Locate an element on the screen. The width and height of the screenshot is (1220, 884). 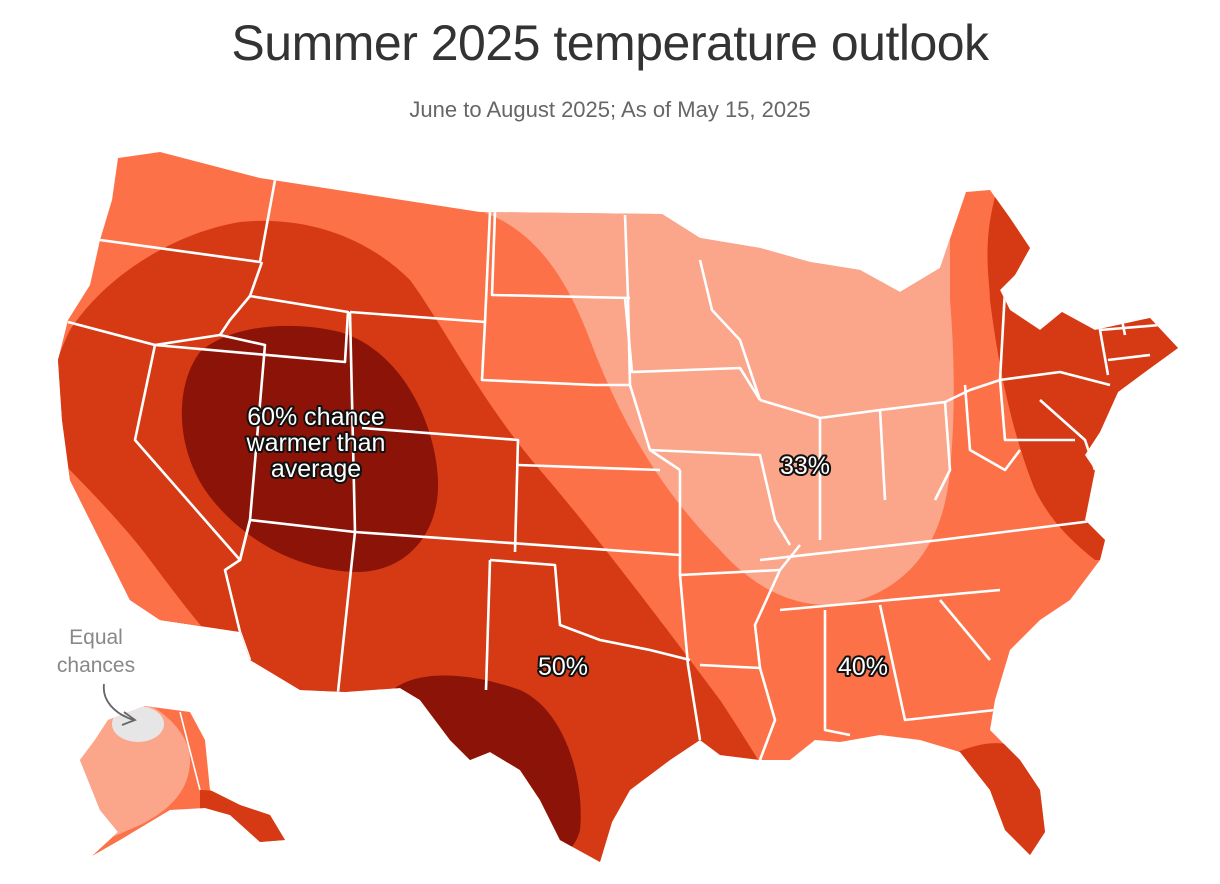
alaska is located at coordinates (182, 781).